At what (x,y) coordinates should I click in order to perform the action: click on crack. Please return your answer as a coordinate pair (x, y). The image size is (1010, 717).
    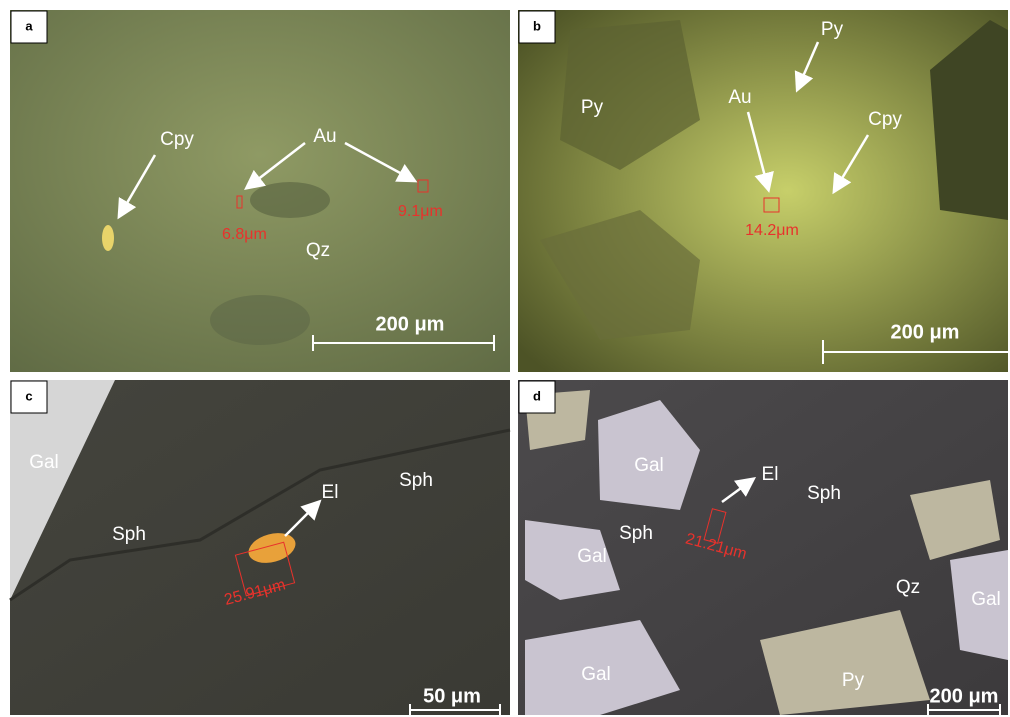
    Looking at the image, I should click on (260, 515).